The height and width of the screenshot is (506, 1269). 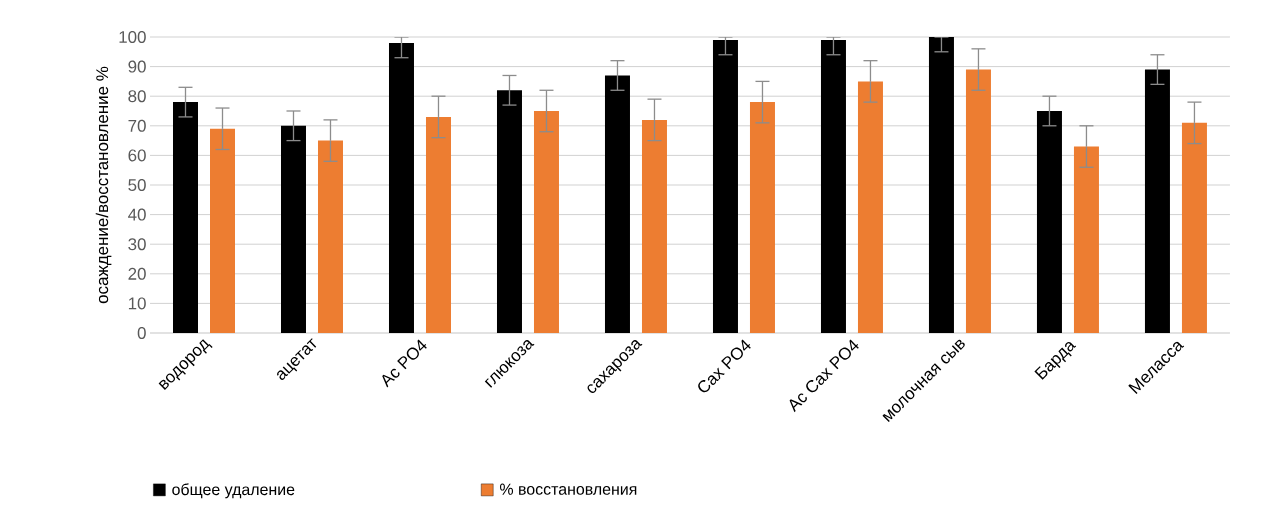 What do you see at coordinates (137, 244) in the screenshot?
I see `y-tick-label: 30` at bounding box center [137, 244].